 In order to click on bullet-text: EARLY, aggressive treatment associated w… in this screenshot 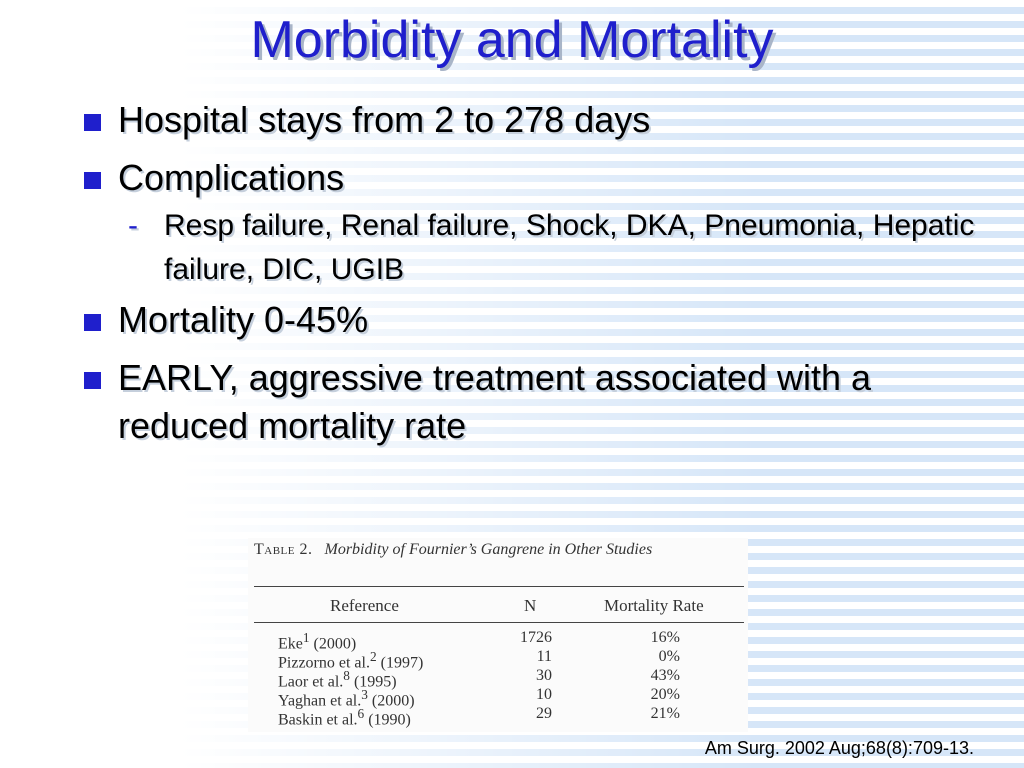, I will do `click(495, 401)`.